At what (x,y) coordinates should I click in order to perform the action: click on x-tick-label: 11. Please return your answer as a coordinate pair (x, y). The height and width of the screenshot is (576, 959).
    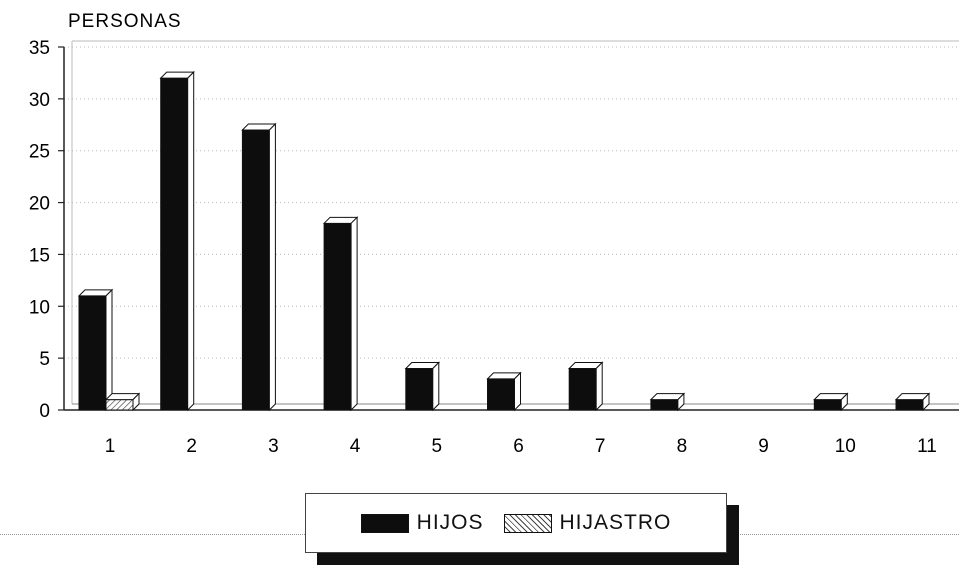
    Looking at the image, I should click on (927, 446).